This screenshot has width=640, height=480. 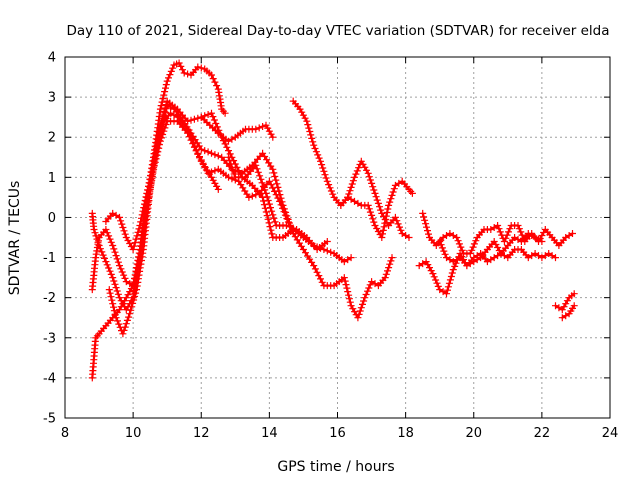 I want to click on y-tick-label: -3, so click(x=49, y=338).